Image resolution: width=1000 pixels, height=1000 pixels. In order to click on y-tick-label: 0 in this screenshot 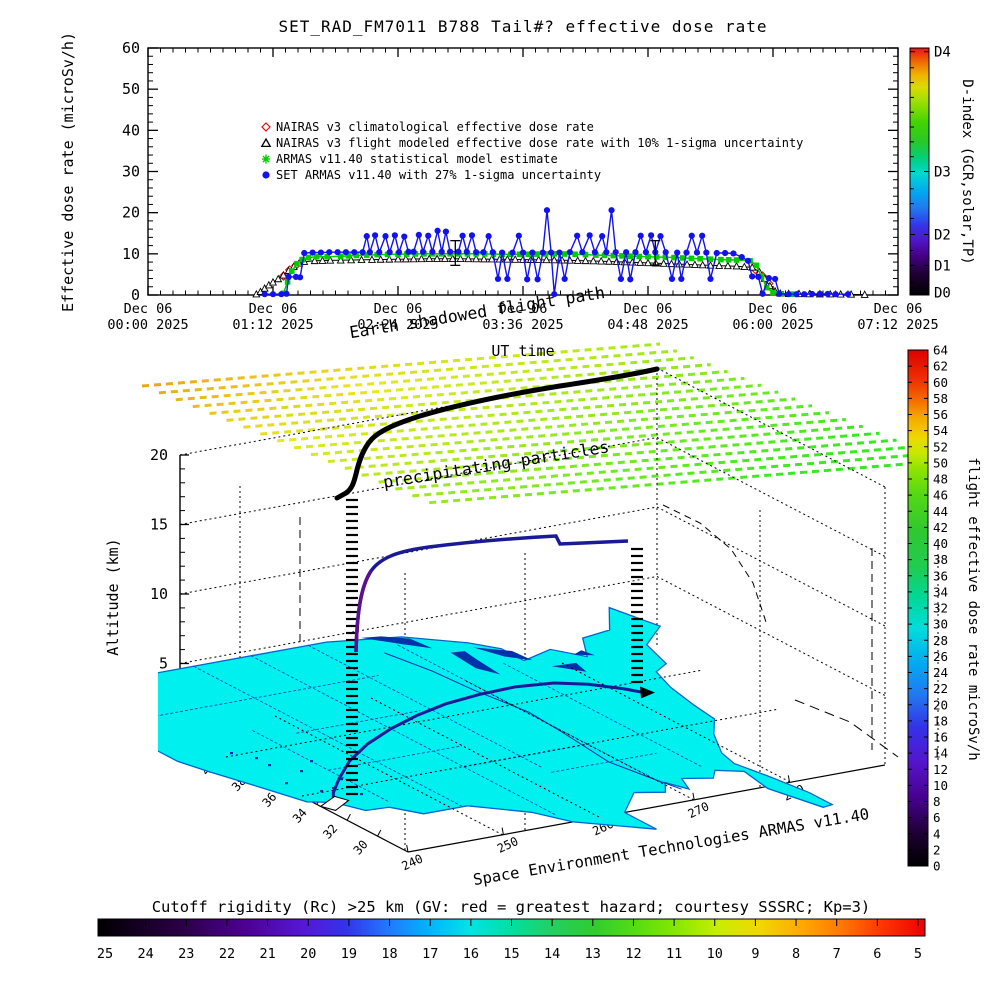, I will do `click(135, 295)`.